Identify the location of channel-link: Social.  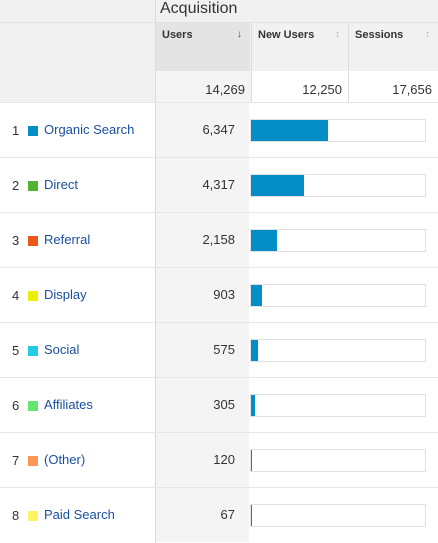
(62, 349).